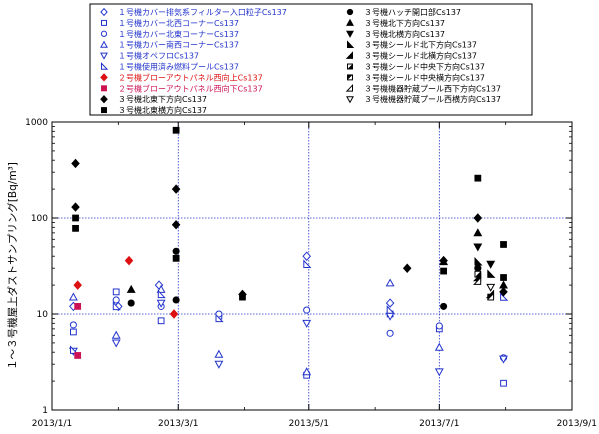 This screenshot has height=434, width=599. What do you see at coordinates (162, 110) in the screenshot?
I see `legend-entry-label: ３号機北東横方向Cs137` at bounding box center [162, 110].